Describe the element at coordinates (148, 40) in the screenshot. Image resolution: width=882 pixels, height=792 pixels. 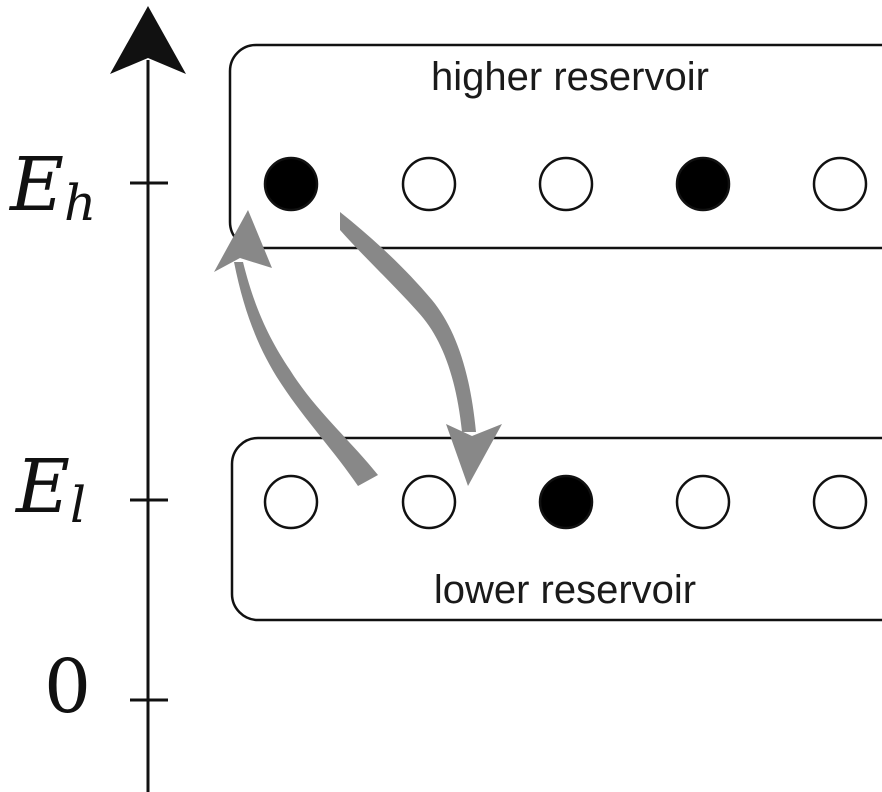
I see `energy-axis-arrowhead-icon` at that location.